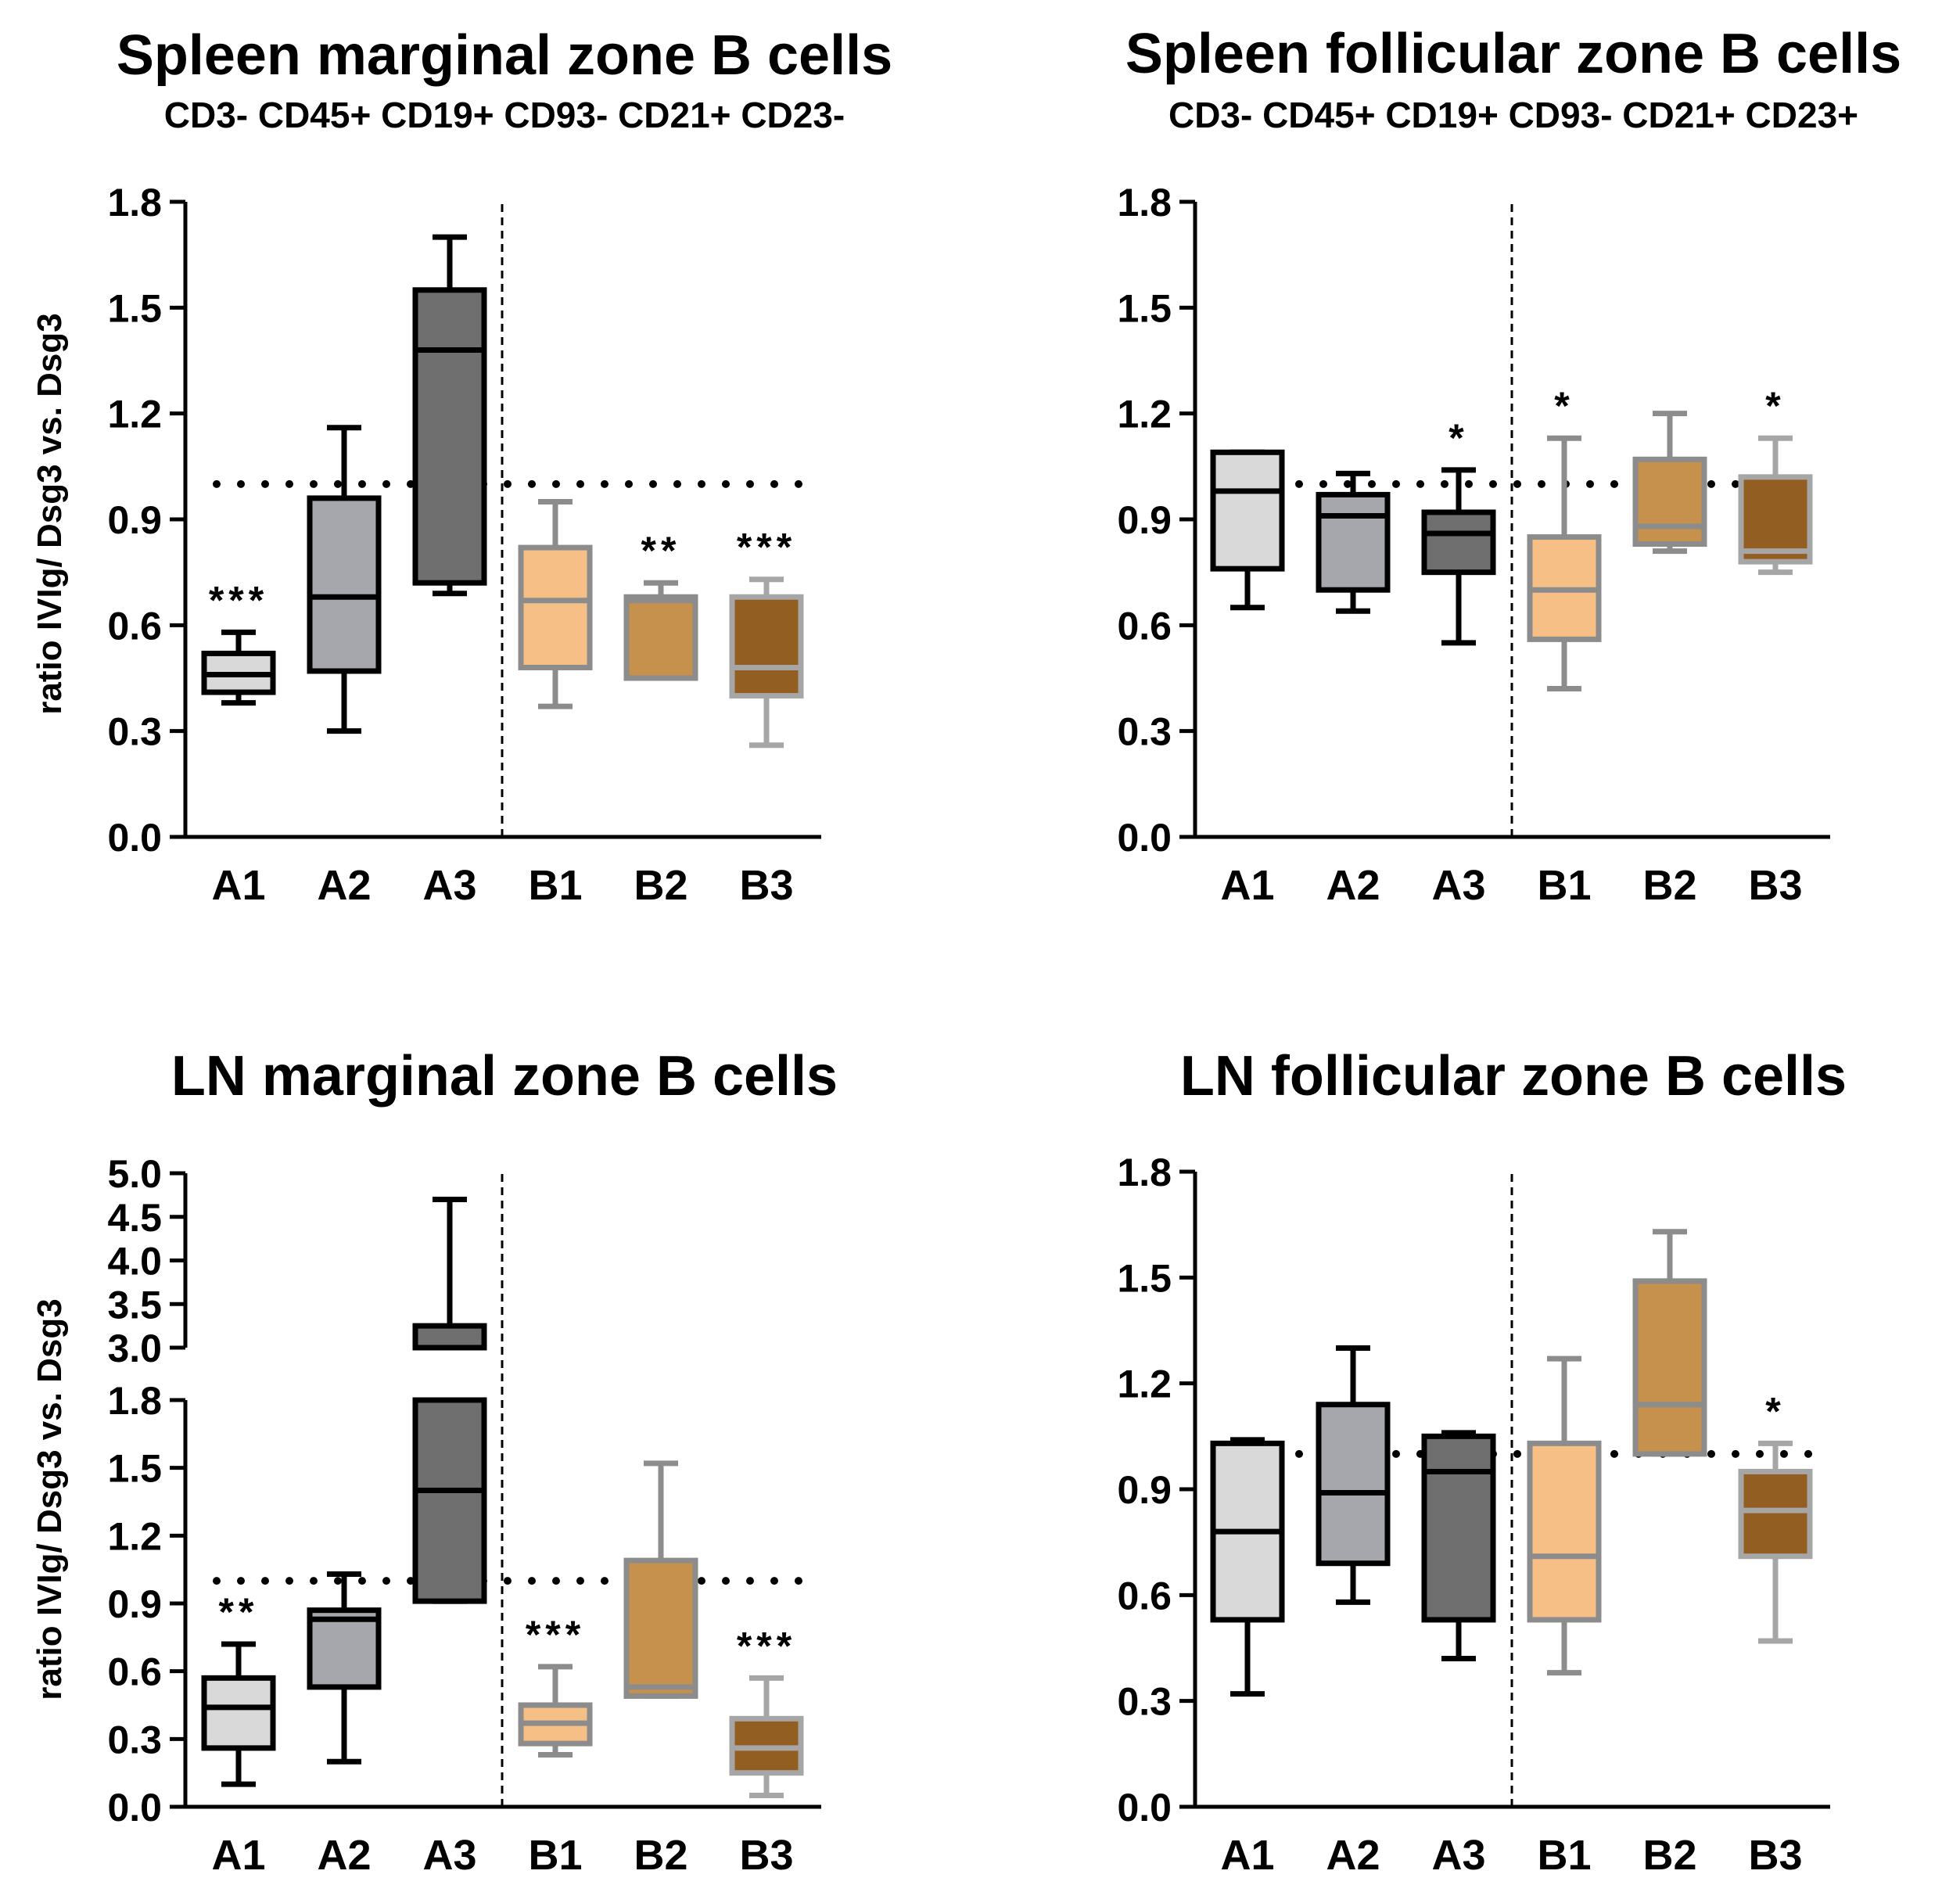 The image size is (1960, 1903). Describe the element at coordinates (504, 55) in the screenshot. I see `panel-title: Spleen marginal zone B cells` at that location.